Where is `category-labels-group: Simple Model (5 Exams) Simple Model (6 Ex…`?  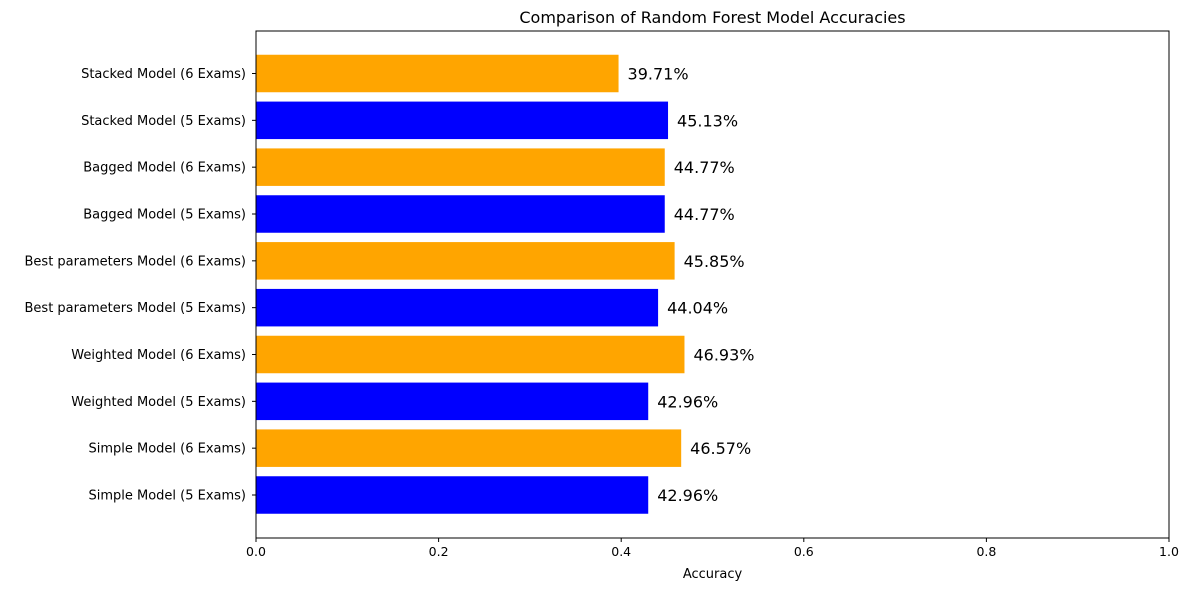
category-labels-group: Simple Model (5 Exams) Simple Model (6 Ex… is located at coordinates (140, 285).